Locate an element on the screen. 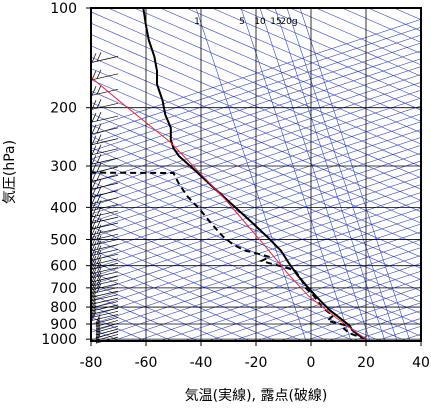 The width and height of the screenshot is (431, 408). y-tick-label: 500 is located at coordinates (63, 240).